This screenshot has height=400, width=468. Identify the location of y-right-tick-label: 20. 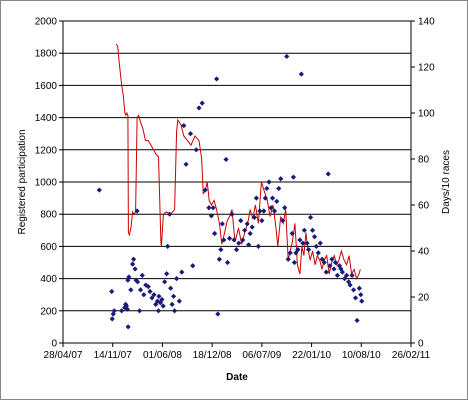
(424, 298).